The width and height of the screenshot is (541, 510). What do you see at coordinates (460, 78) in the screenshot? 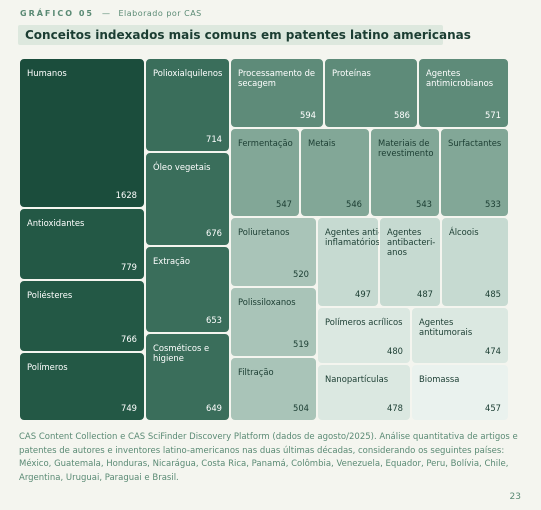
I see `tile-label: Agentes antimicrobianos` at bounding box center [460, 78].